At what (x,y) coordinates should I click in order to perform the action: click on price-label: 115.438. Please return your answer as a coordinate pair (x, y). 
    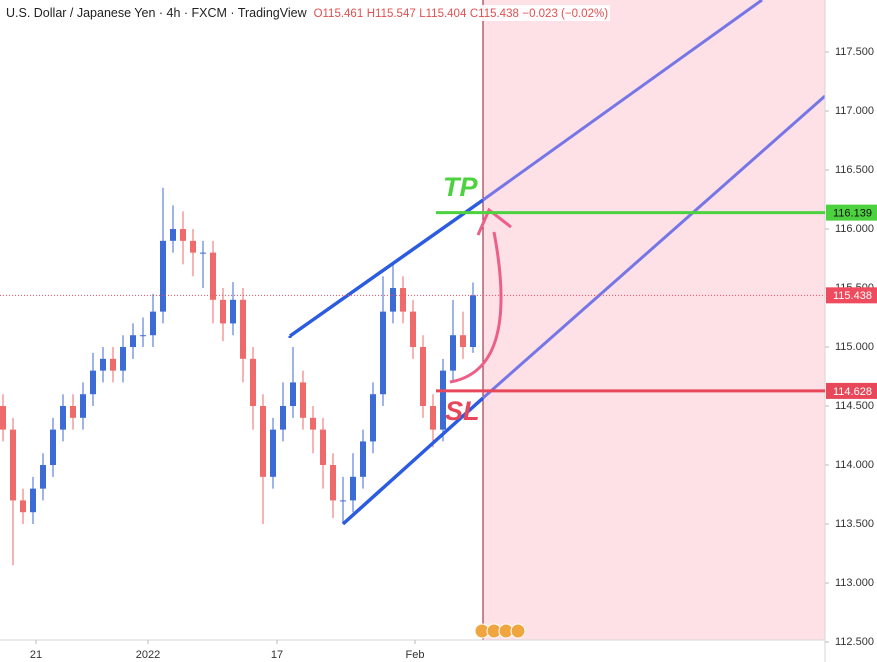
    Looking at the image, I should click on (852, 296).